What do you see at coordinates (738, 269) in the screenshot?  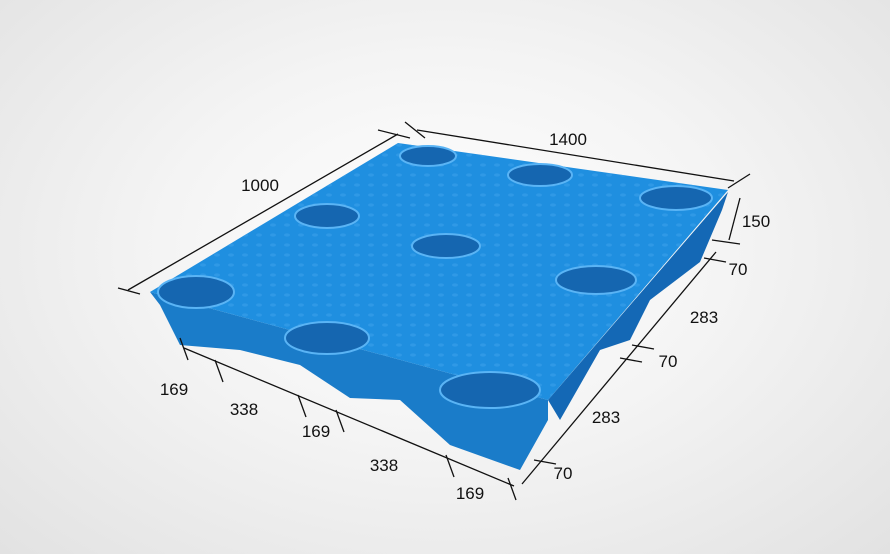 I see `dimension-right-1: 70` at bounding box center [738, 269].